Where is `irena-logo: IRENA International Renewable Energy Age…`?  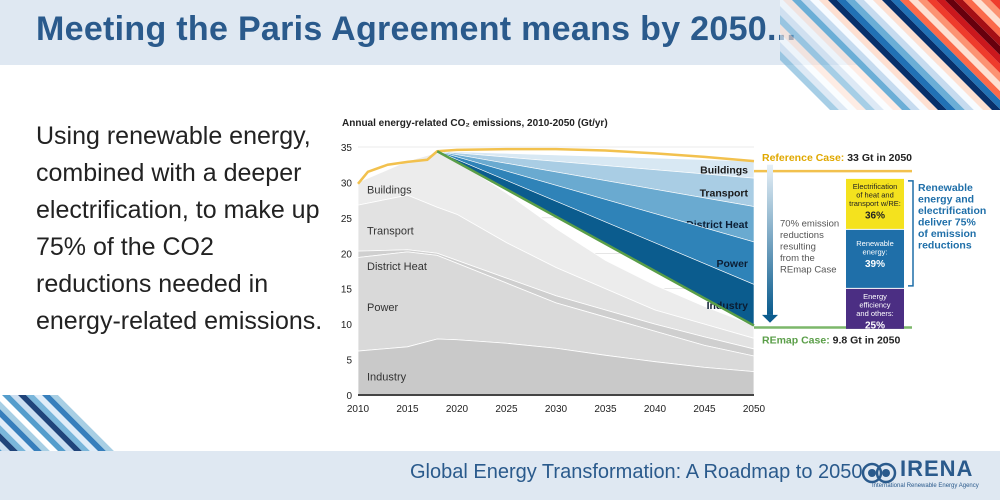
irena-logo: IRENA International Renewable Energy Age… is located at coordinates (925, 475).